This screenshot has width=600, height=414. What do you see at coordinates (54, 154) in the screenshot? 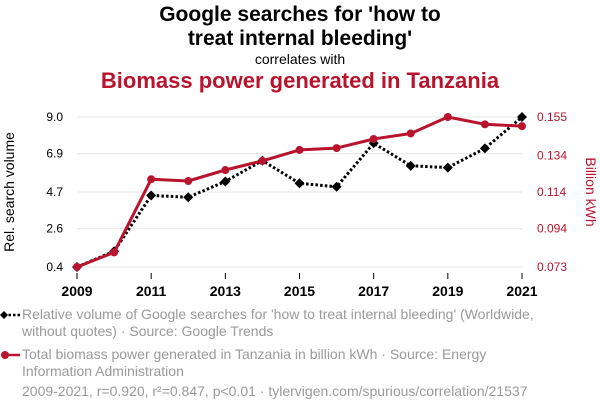
I see `y-left-tick-label: 6.9` at bounding box center [54, 154].